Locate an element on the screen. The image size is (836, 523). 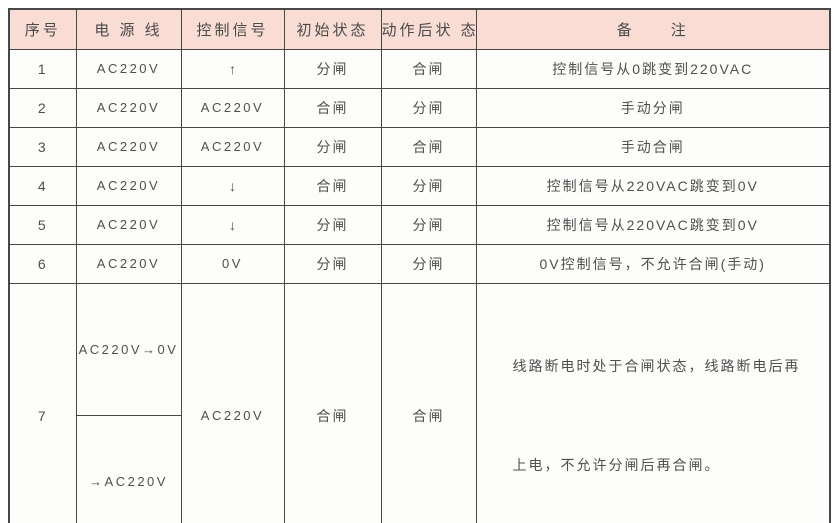
cell-no: 3 is located at coordinates (42, 146).